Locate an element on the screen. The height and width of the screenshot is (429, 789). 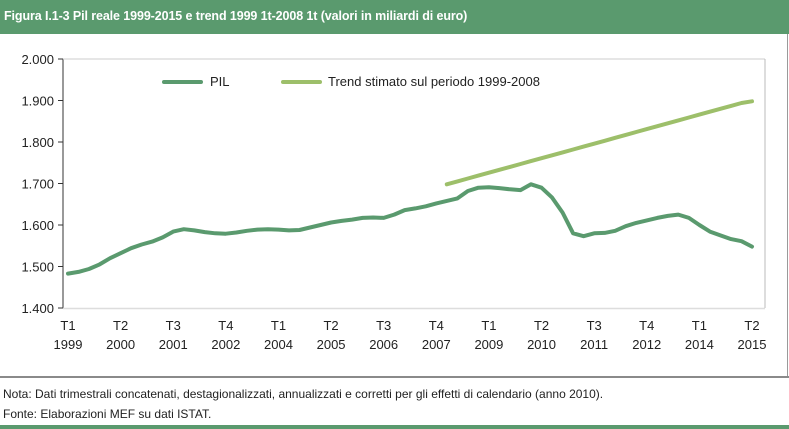
x-tick-label-year: 1999 is located at coordinates (68, 344).